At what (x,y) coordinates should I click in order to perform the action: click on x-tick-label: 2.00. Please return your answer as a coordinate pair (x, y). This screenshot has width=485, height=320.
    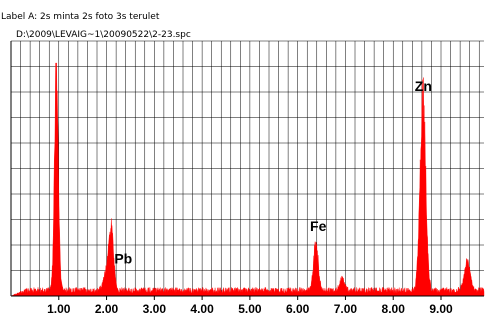
    Looking at the image, I should click on (107, 309).